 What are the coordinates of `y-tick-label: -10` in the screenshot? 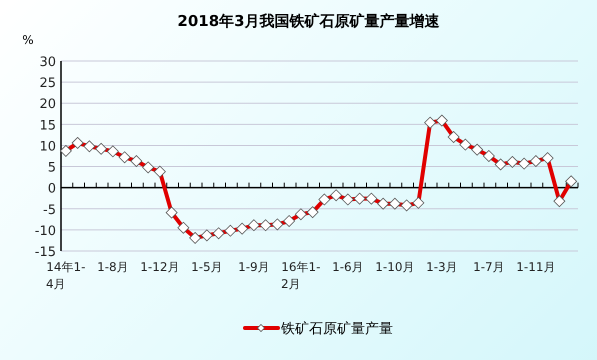 It's located at (45, 231).